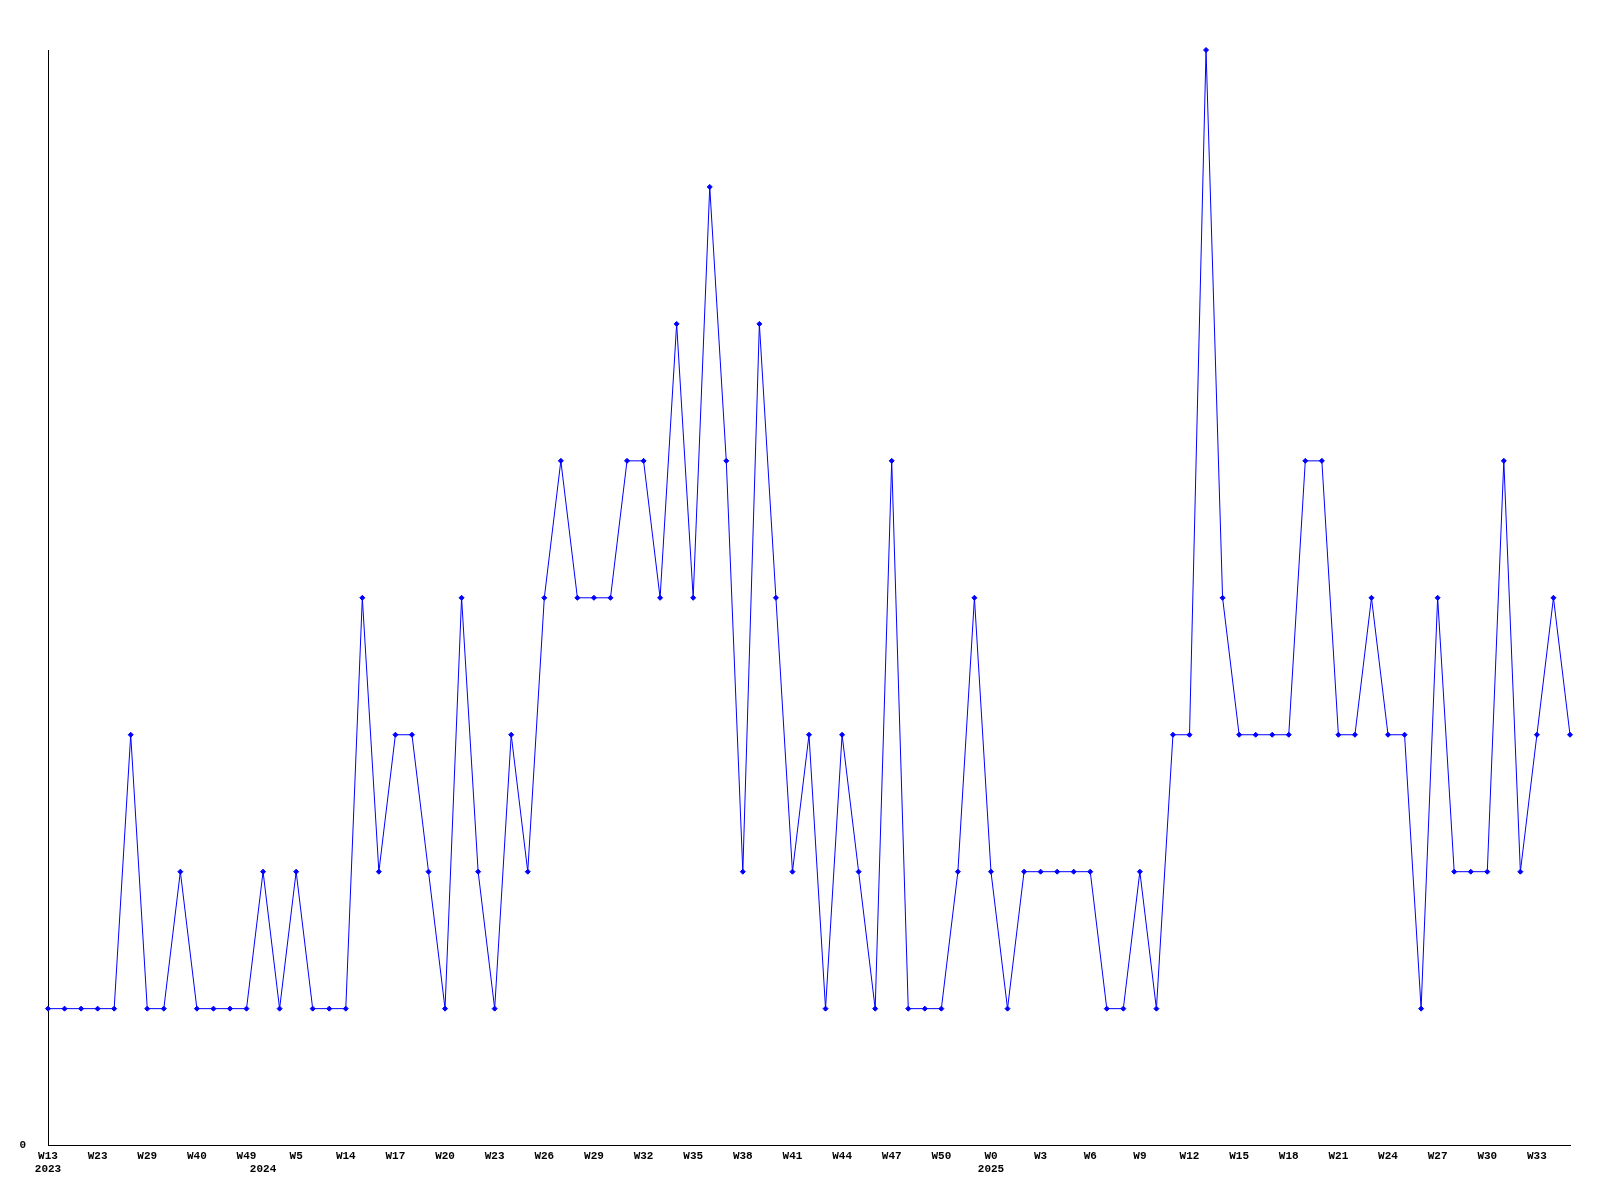 The width and height of the screenshot is (1600, 1200). Describe the element at coordinates (1090, 1155) in the screenshot. I see `x-tick-label: W6` at that location.